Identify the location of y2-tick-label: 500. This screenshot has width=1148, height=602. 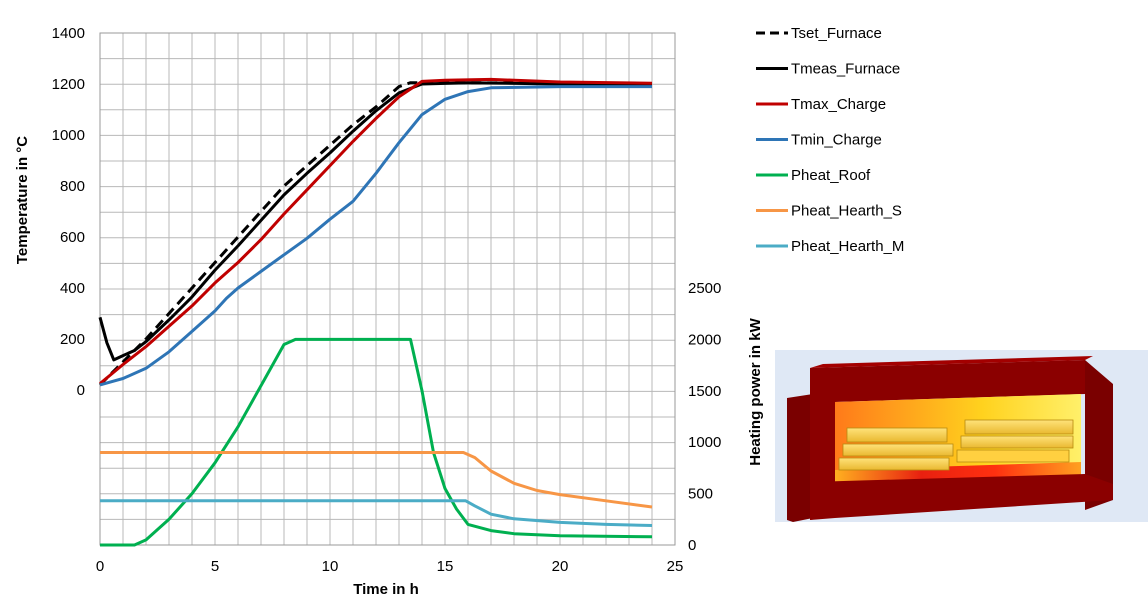
(700, 494).